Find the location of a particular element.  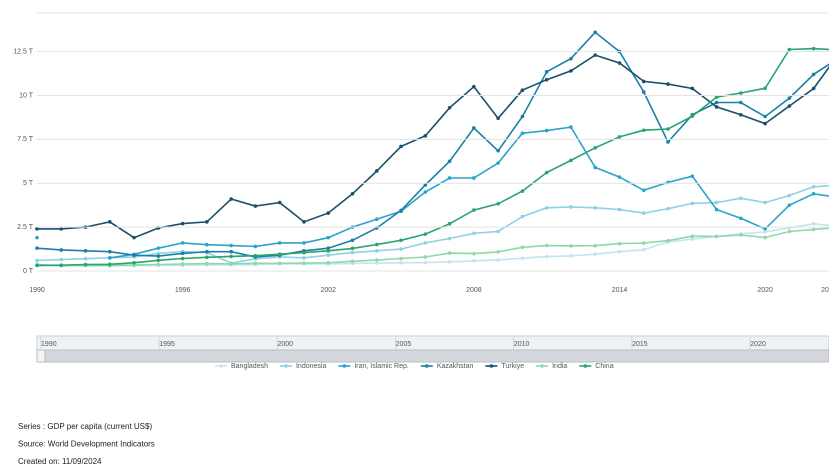

x-tick-label: 2002 is located at coordinates (328, 290).